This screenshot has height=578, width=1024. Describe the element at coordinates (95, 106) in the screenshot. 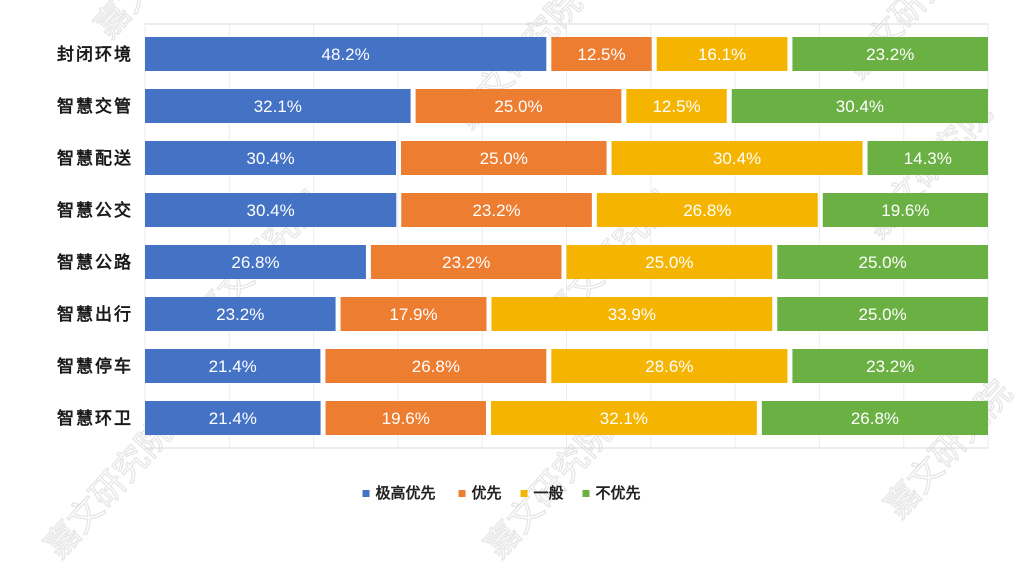

I see `category-label: 智慧交管` at that location.